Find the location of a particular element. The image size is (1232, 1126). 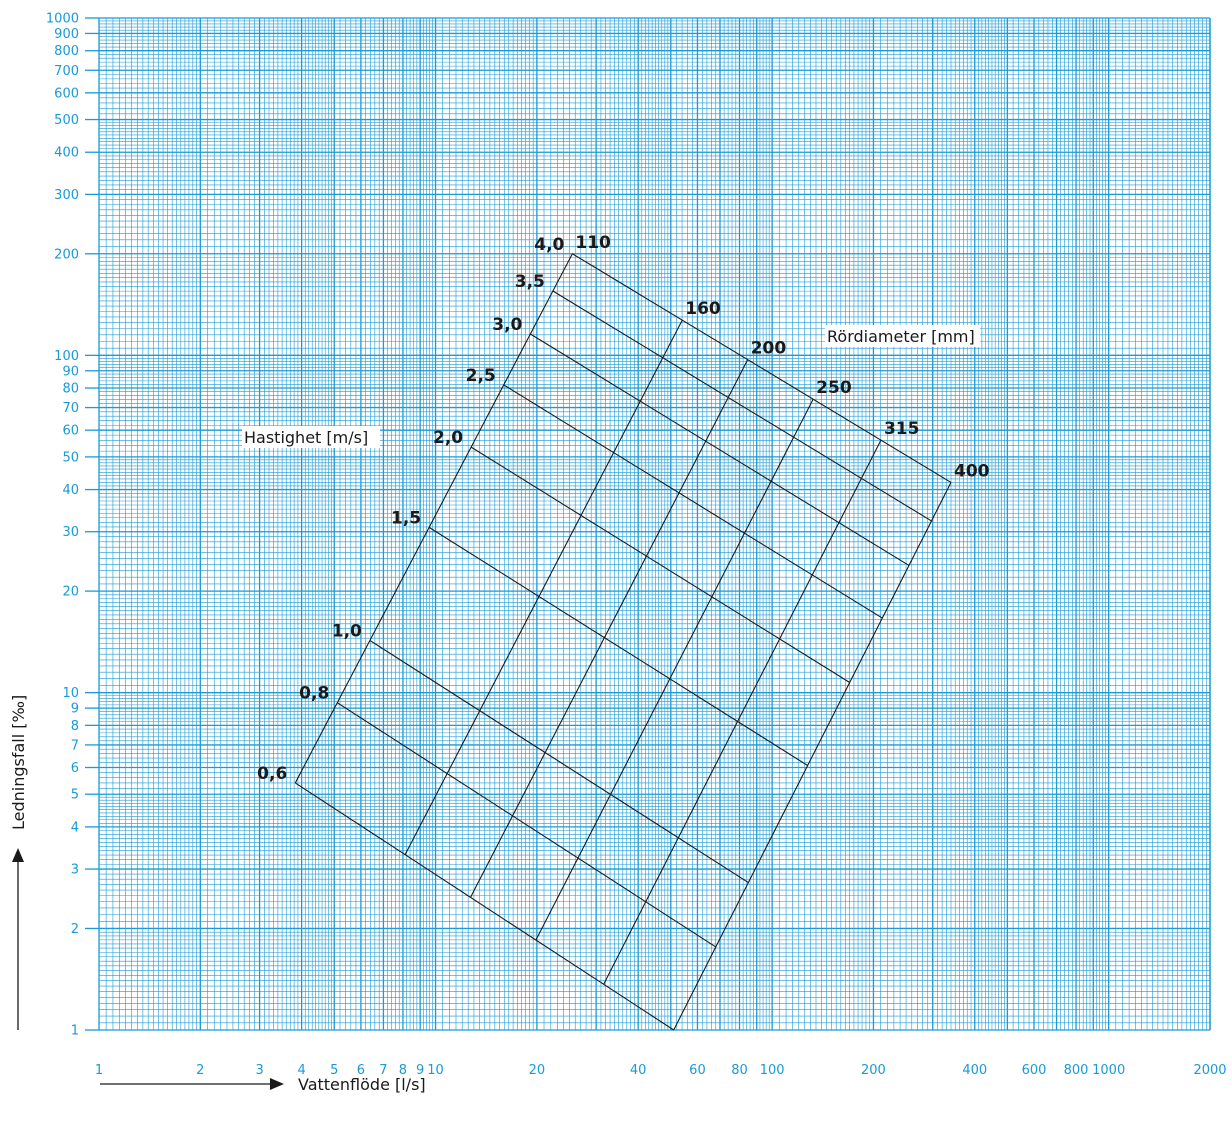

y-tick-label-15: 70 is located at coordinates (70, 408).